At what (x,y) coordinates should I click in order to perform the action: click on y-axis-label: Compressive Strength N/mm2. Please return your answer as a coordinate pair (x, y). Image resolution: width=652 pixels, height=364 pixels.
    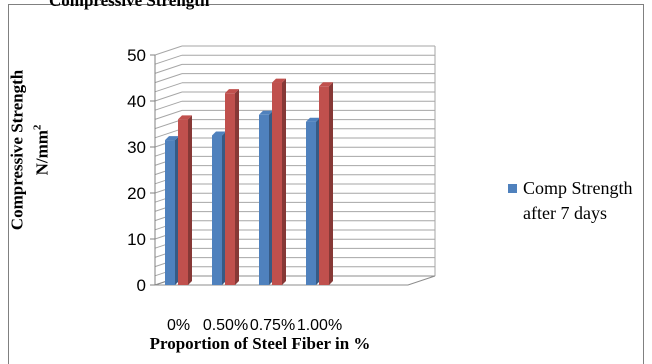
    Looking at the image, I should click on (30, 150).